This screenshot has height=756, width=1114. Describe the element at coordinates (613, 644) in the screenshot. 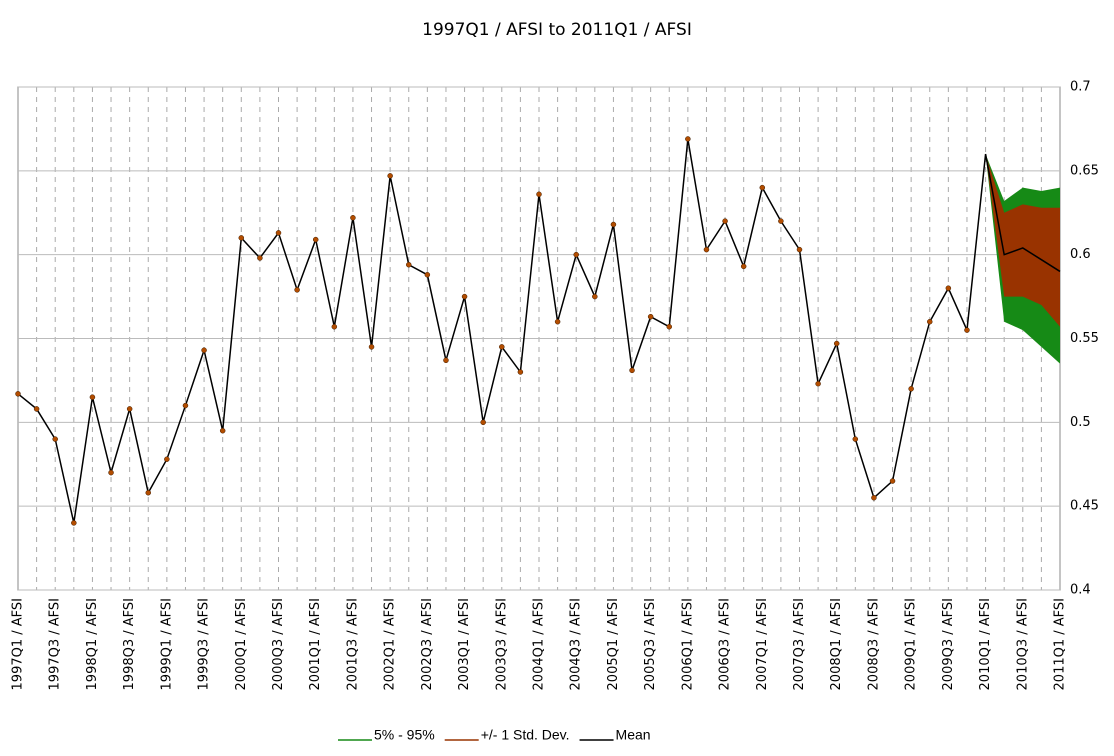

I see `x-tick-label: 2005Q1 / AFSI` at that location.